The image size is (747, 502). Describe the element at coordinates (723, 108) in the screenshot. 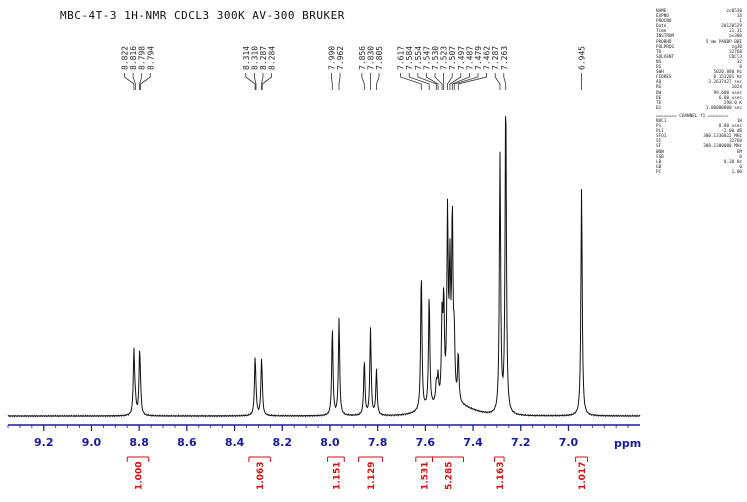

I see `parameter-value: 1.00000000 sec` at that location.